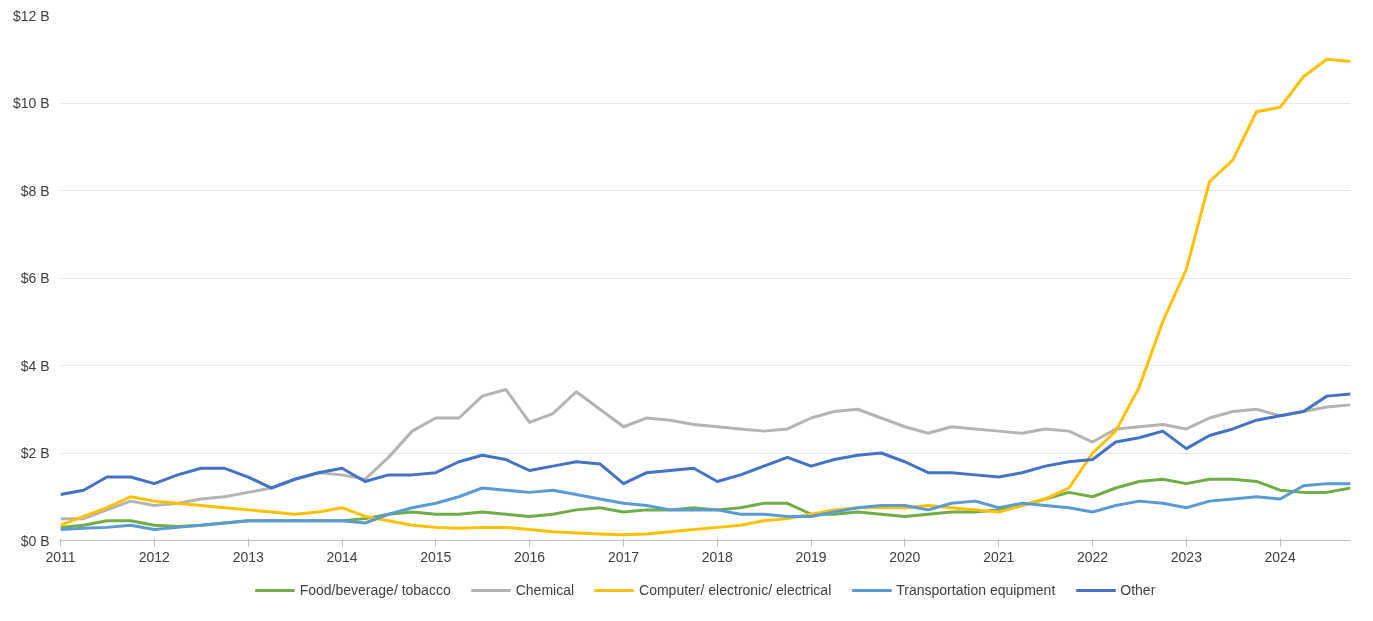 The image size is (1373, 621). I want to click on y-tick-label: $8 B, so click(35, 190).